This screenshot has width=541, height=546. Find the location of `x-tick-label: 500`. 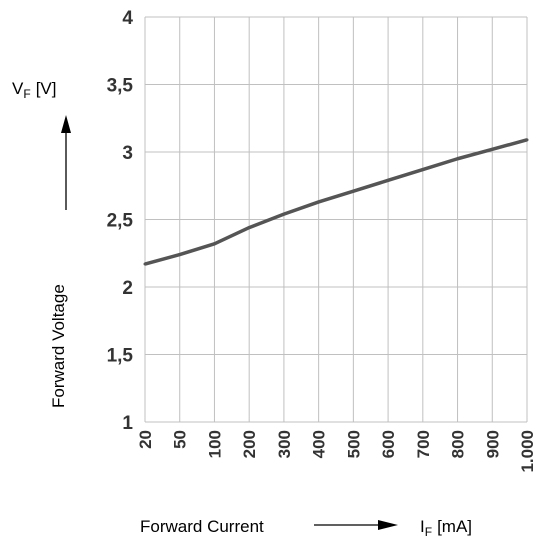

x-tick-label: 500 is located at coordinates (353, 444).